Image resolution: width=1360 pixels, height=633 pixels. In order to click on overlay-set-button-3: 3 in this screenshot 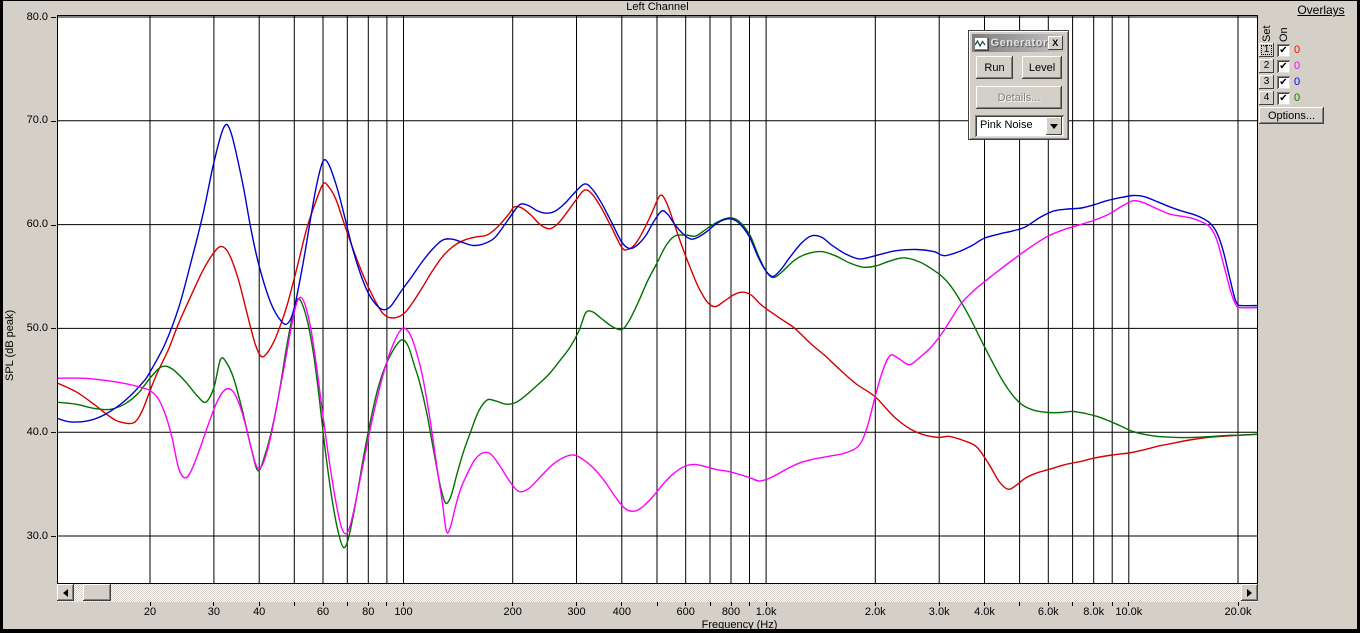, I will do `click(1266, 82)`.